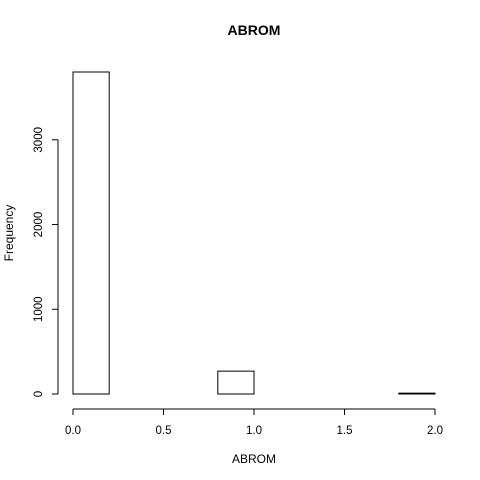  I want to click on y-axis-label: Frequency, so click(9, 233).